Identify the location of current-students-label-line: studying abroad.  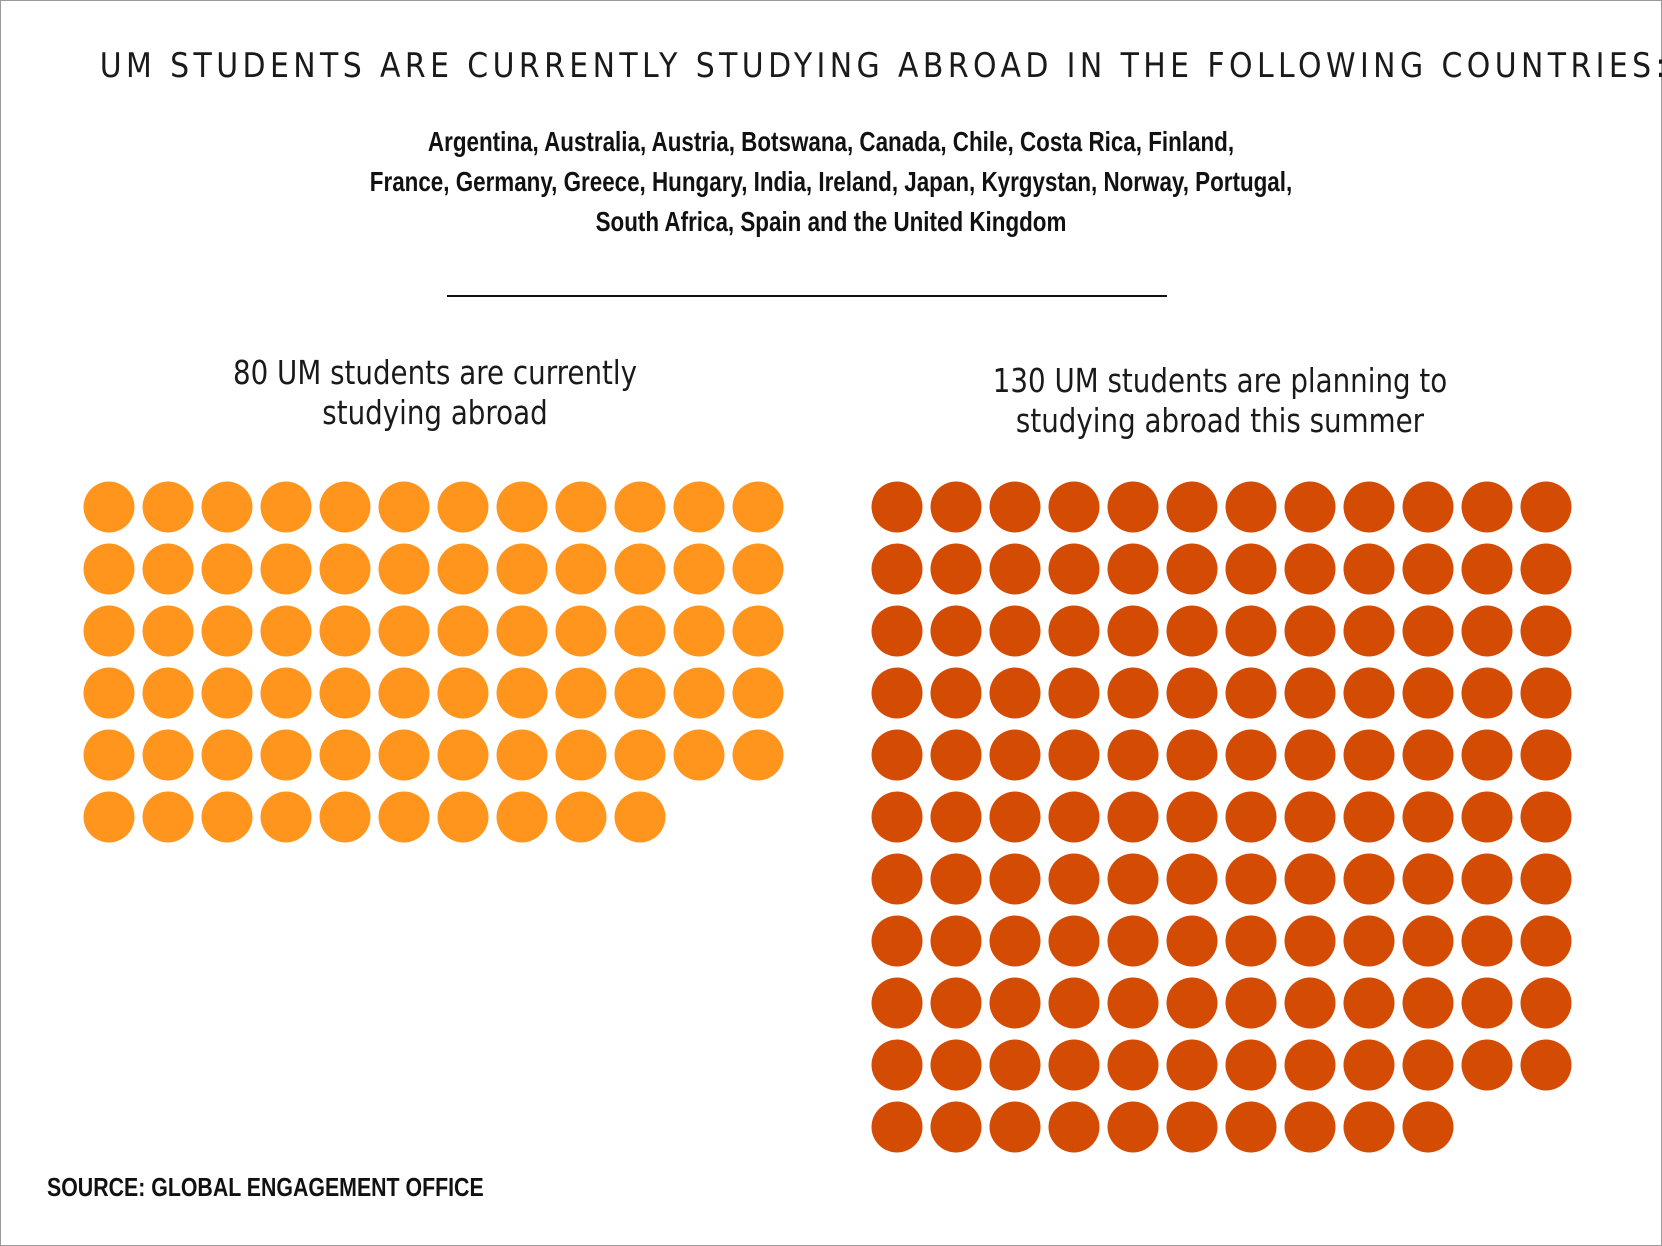
(435, 412).